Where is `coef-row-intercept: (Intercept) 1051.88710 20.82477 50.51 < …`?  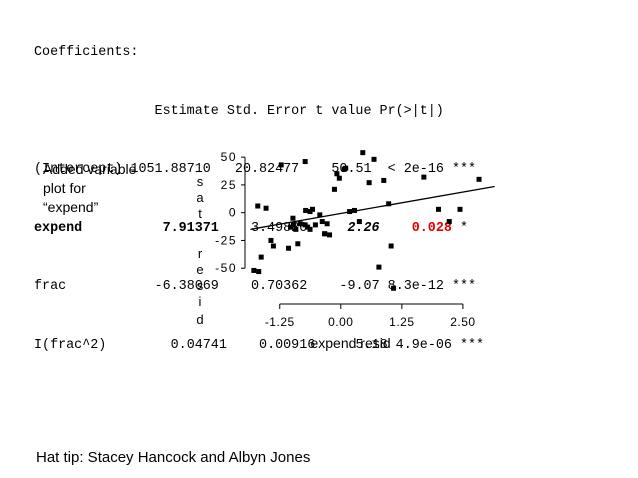
coef-row-intercept: (Intercept) 1051.88710 20.82477 50.51 < … is located at coordinates (259, 170).